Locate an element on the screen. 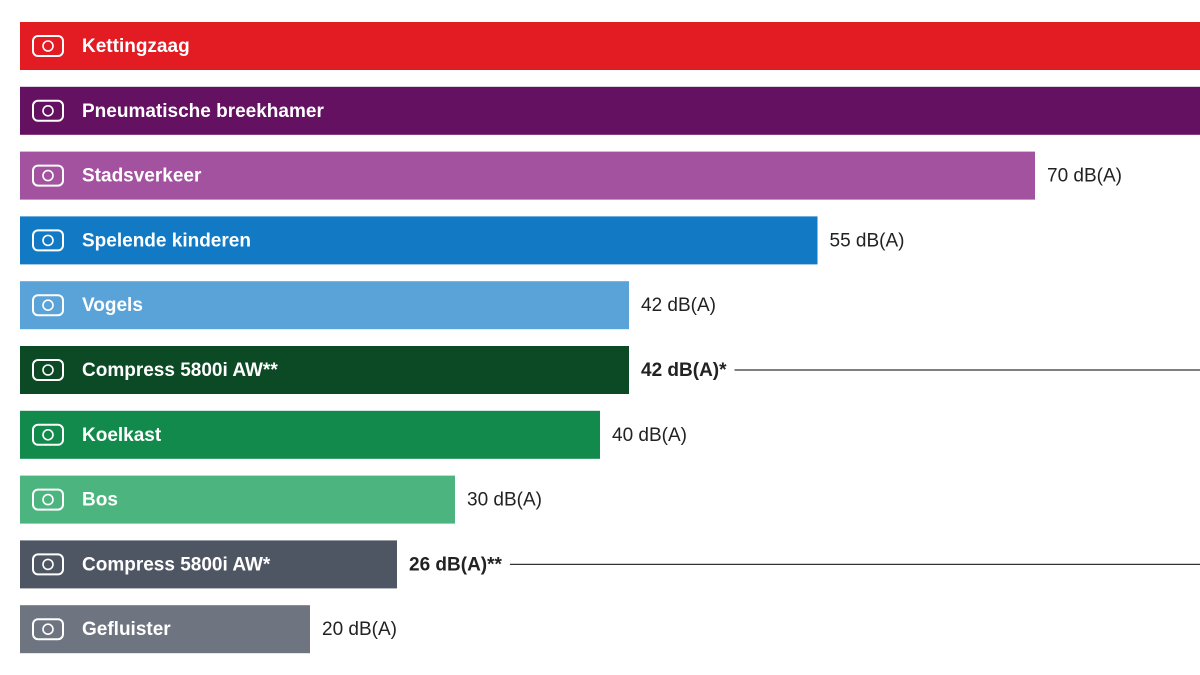 This screenshot has width=1200, height=675. category-label: Compress 5800i AW* is located at coordinates (176, 564).